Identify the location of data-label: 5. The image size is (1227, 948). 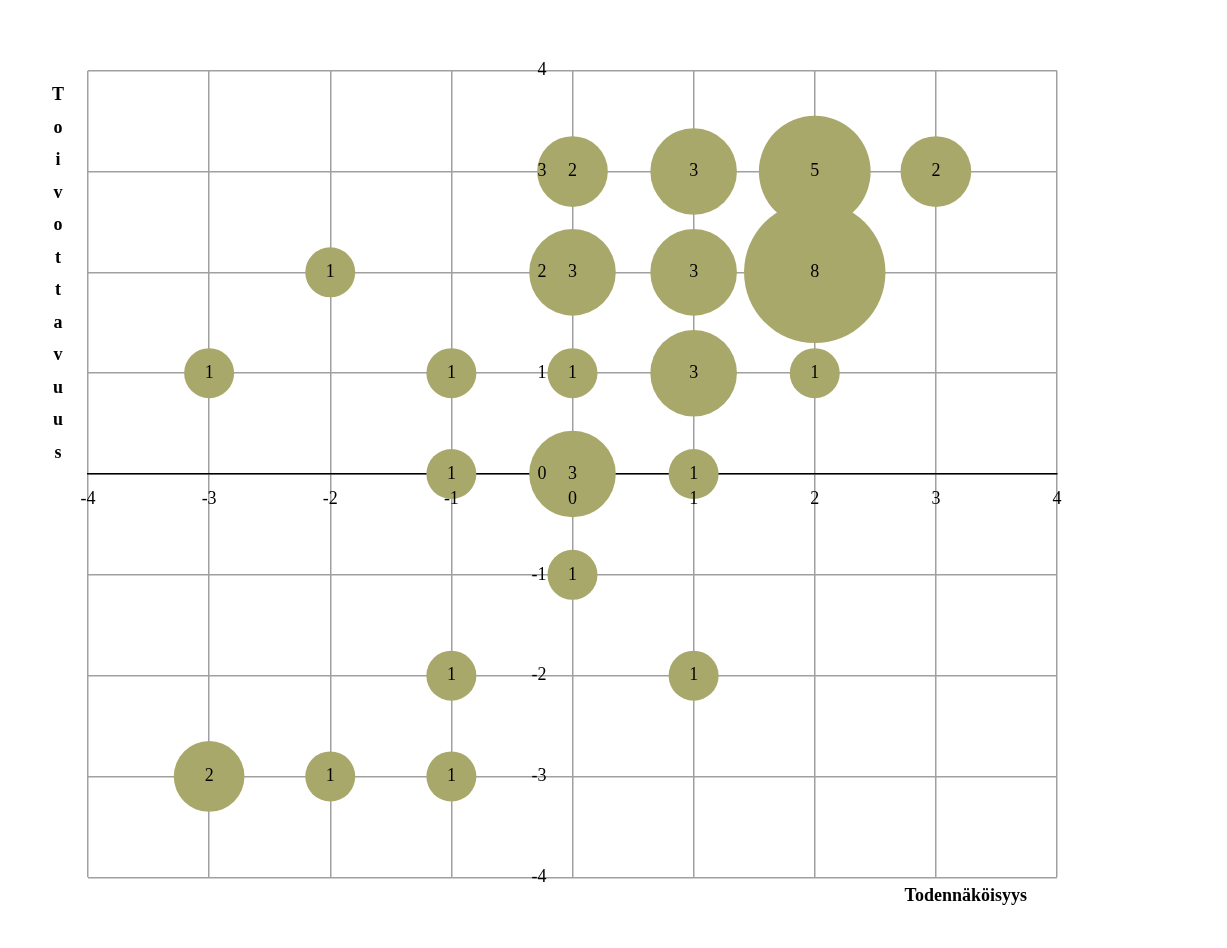
(815, 170).